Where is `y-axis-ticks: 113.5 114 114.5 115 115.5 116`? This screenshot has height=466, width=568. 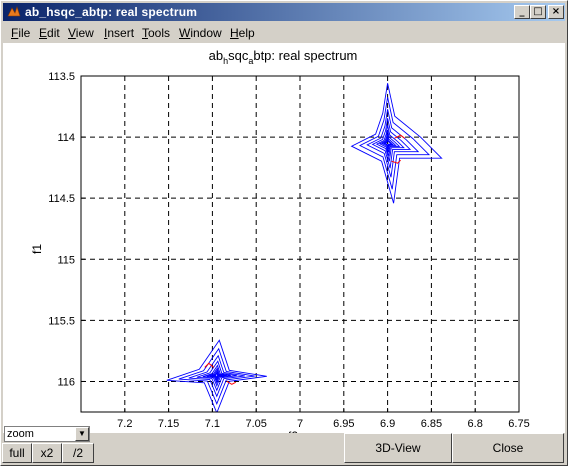
y-axis-ticks: 113.5 114 114.5 115 115.5 116 is located at coordinates (66, 229).